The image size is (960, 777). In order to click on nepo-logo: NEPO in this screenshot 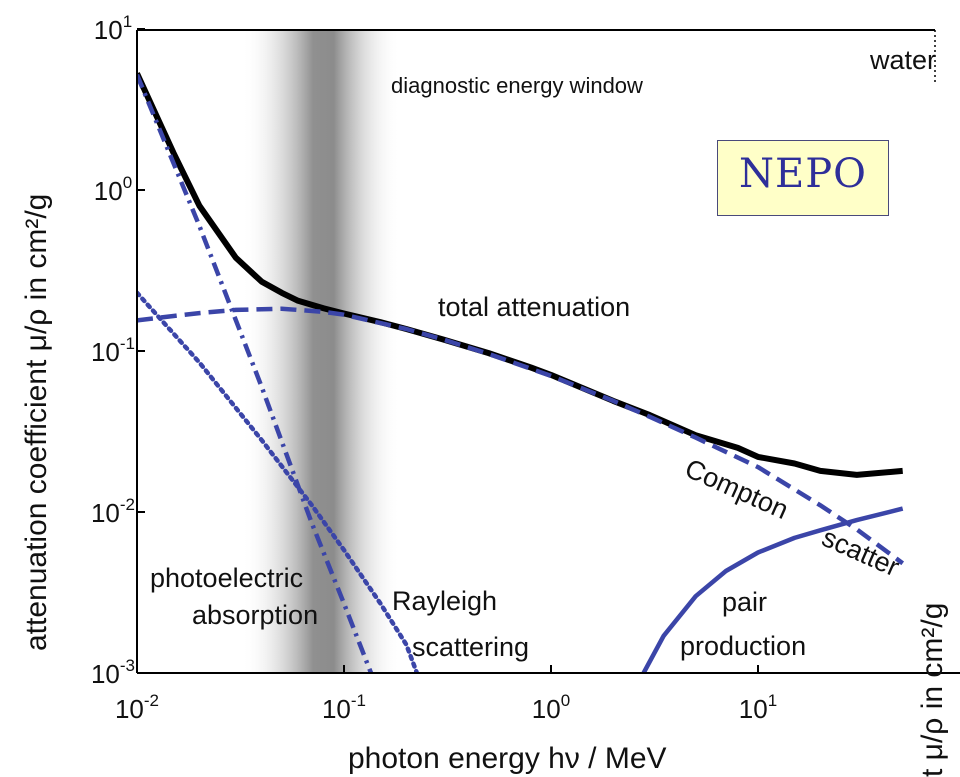, I will do `click(803, 178)`.